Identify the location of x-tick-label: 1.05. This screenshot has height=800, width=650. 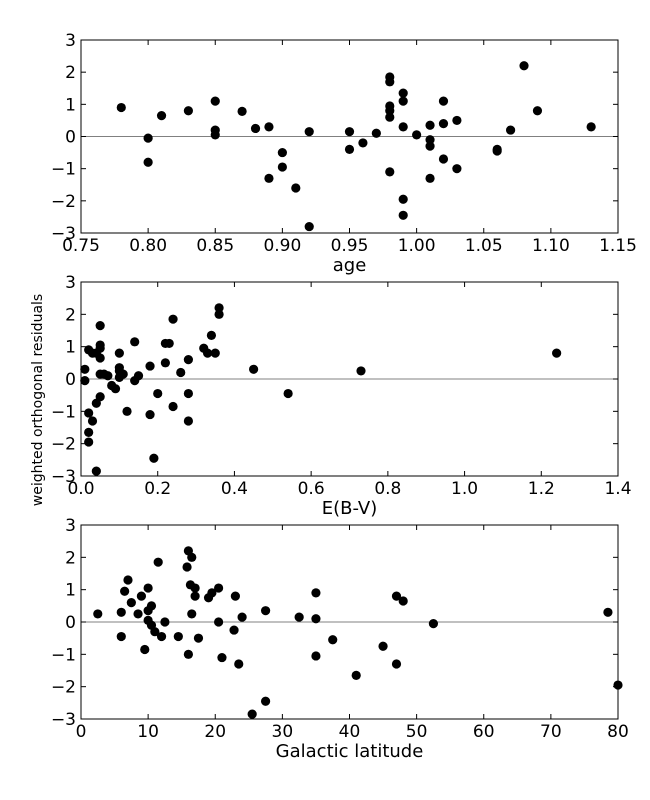
(484, 246).